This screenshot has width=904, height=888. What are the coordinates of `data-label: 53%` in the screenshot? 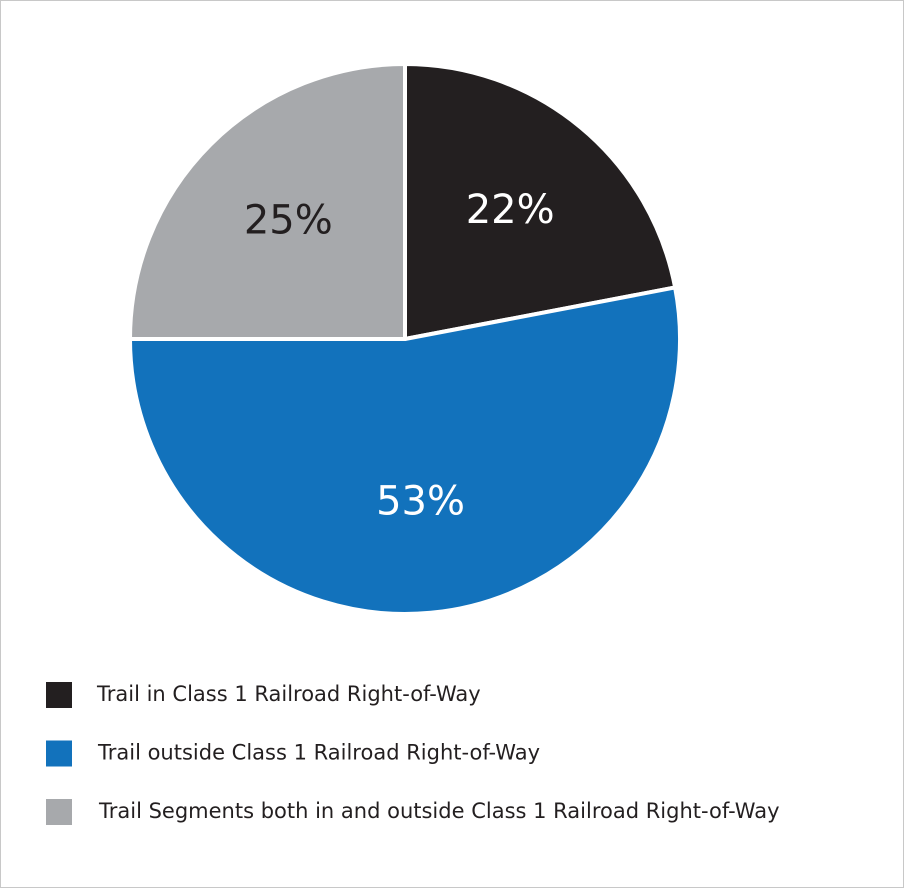 It's located at (420, 501).